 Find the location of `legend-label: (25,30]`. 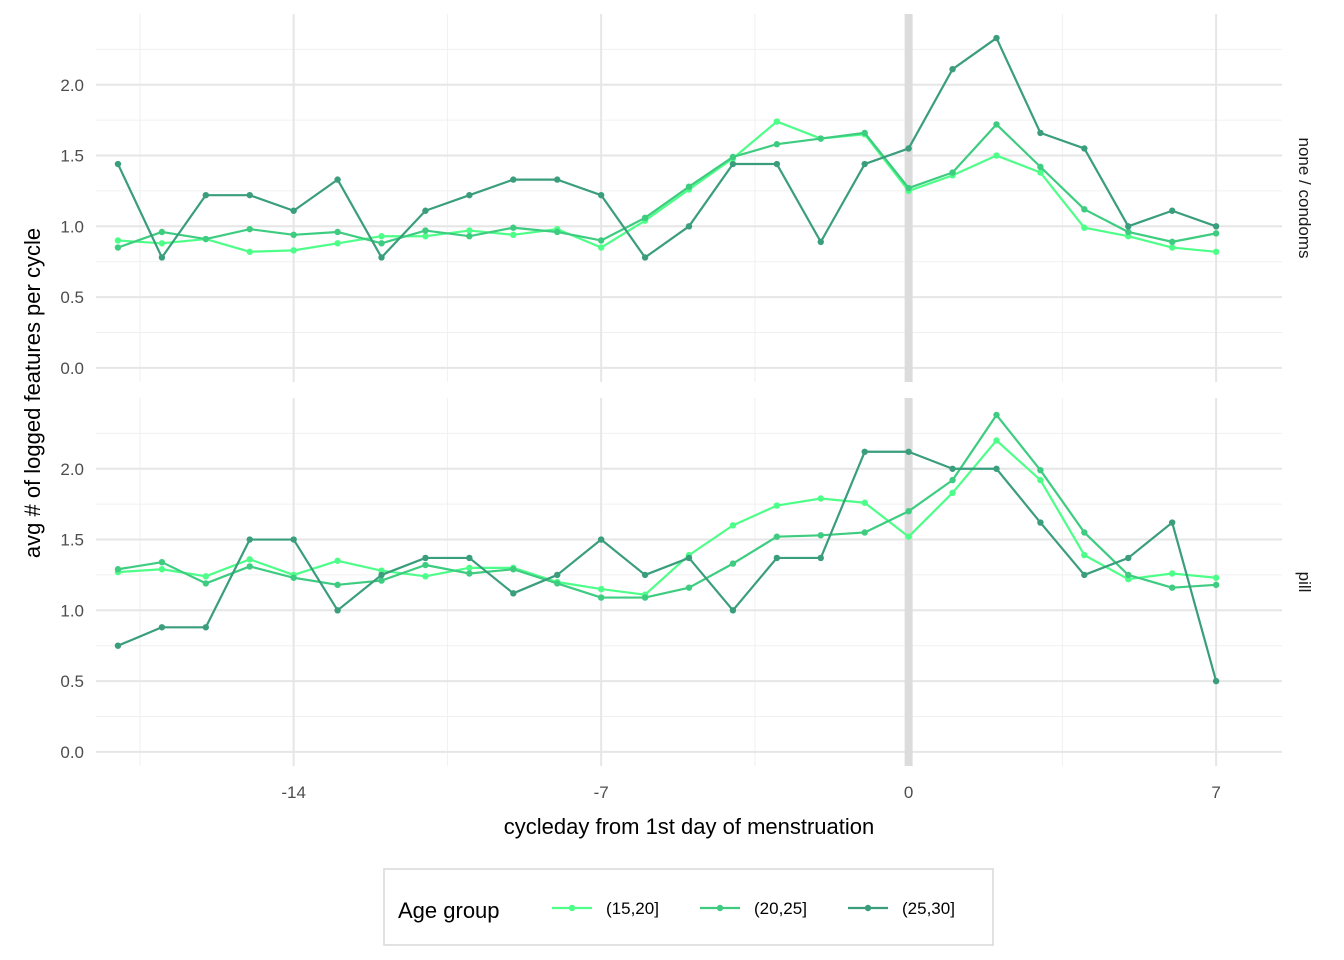

legend-label: (25,30] is located at coordinates (928, 908).